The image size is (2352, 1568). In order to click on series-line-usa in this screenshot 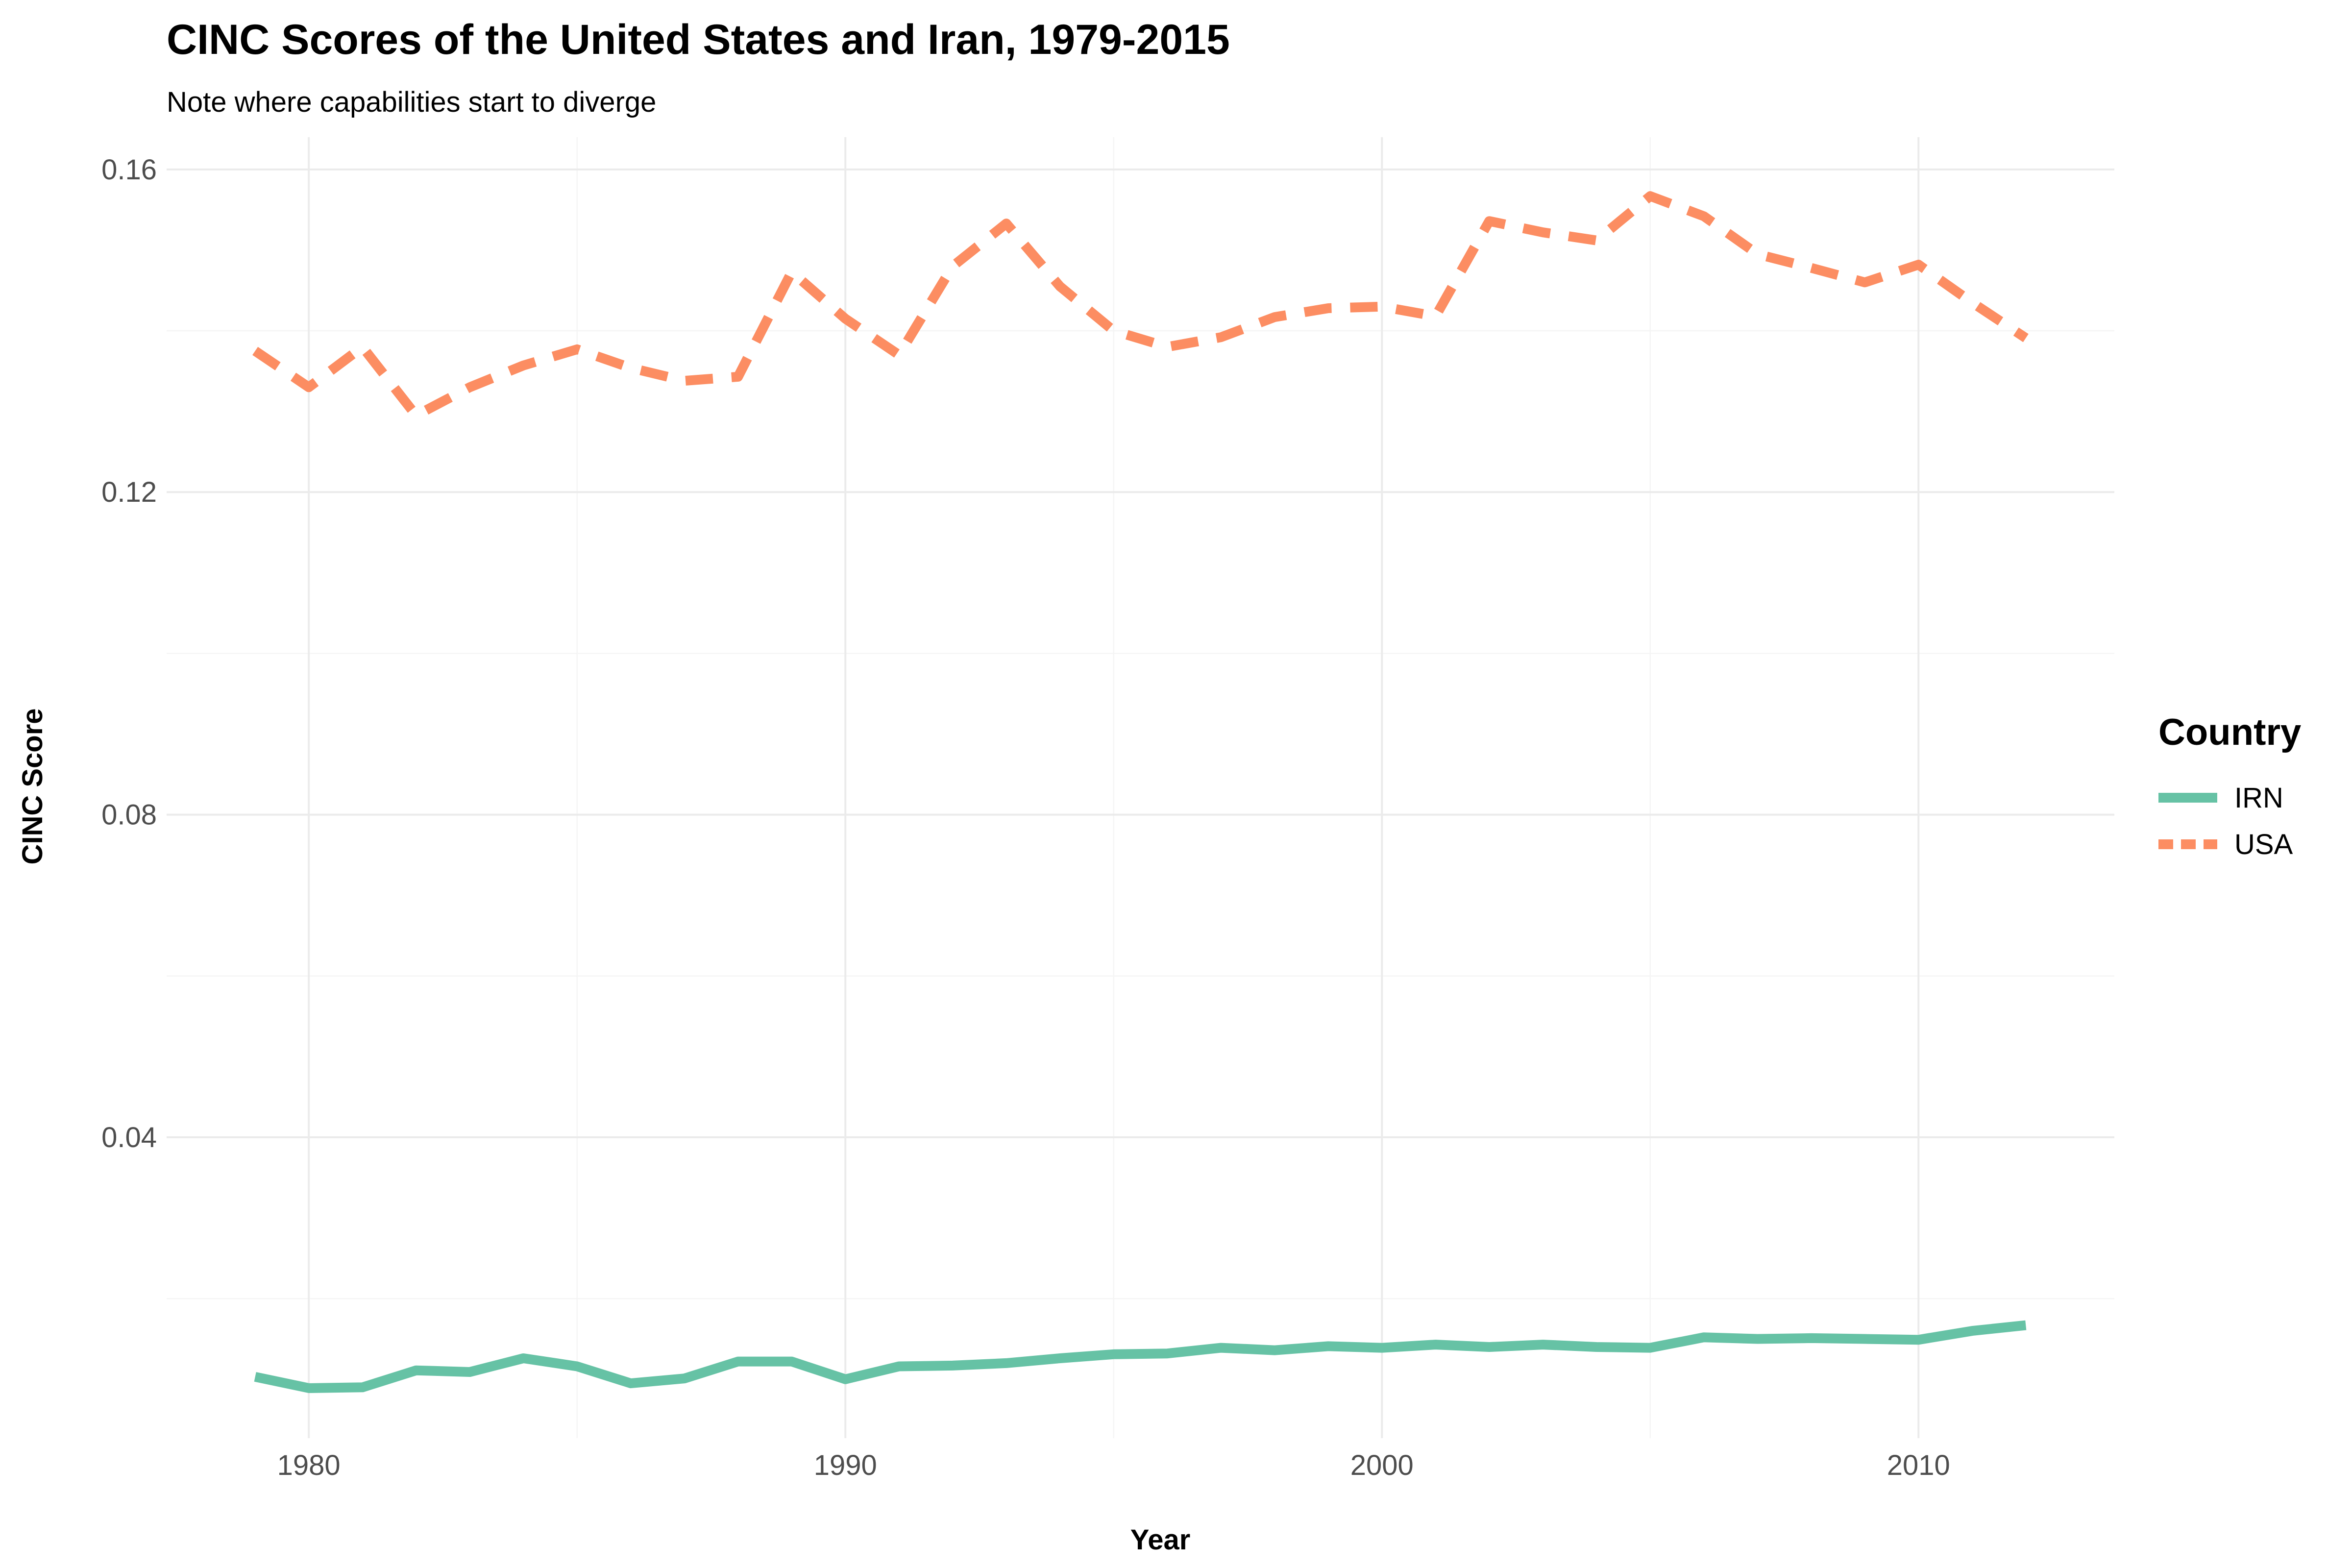, I will do `click(1140, 305)`.